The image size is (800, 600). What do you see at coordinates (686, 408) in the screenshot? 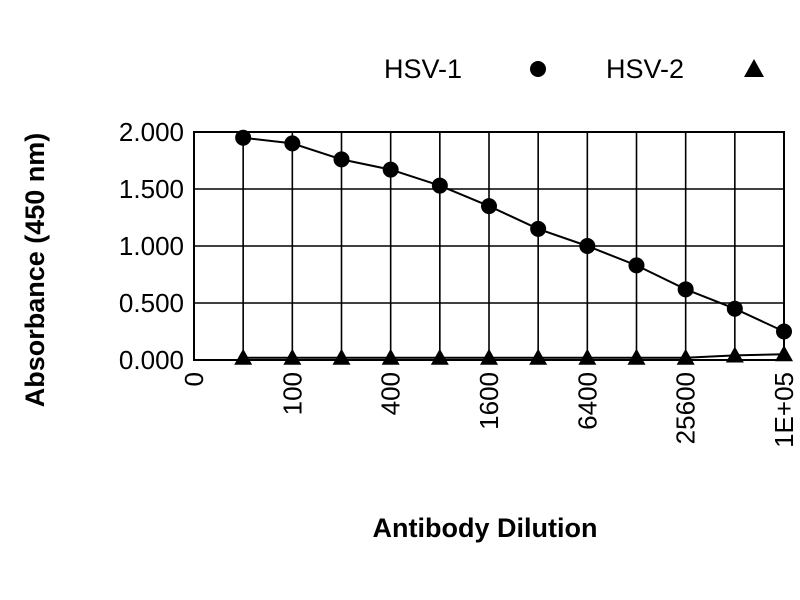
I see `x-tick-label: 25600` at bounding box center [686, 408].